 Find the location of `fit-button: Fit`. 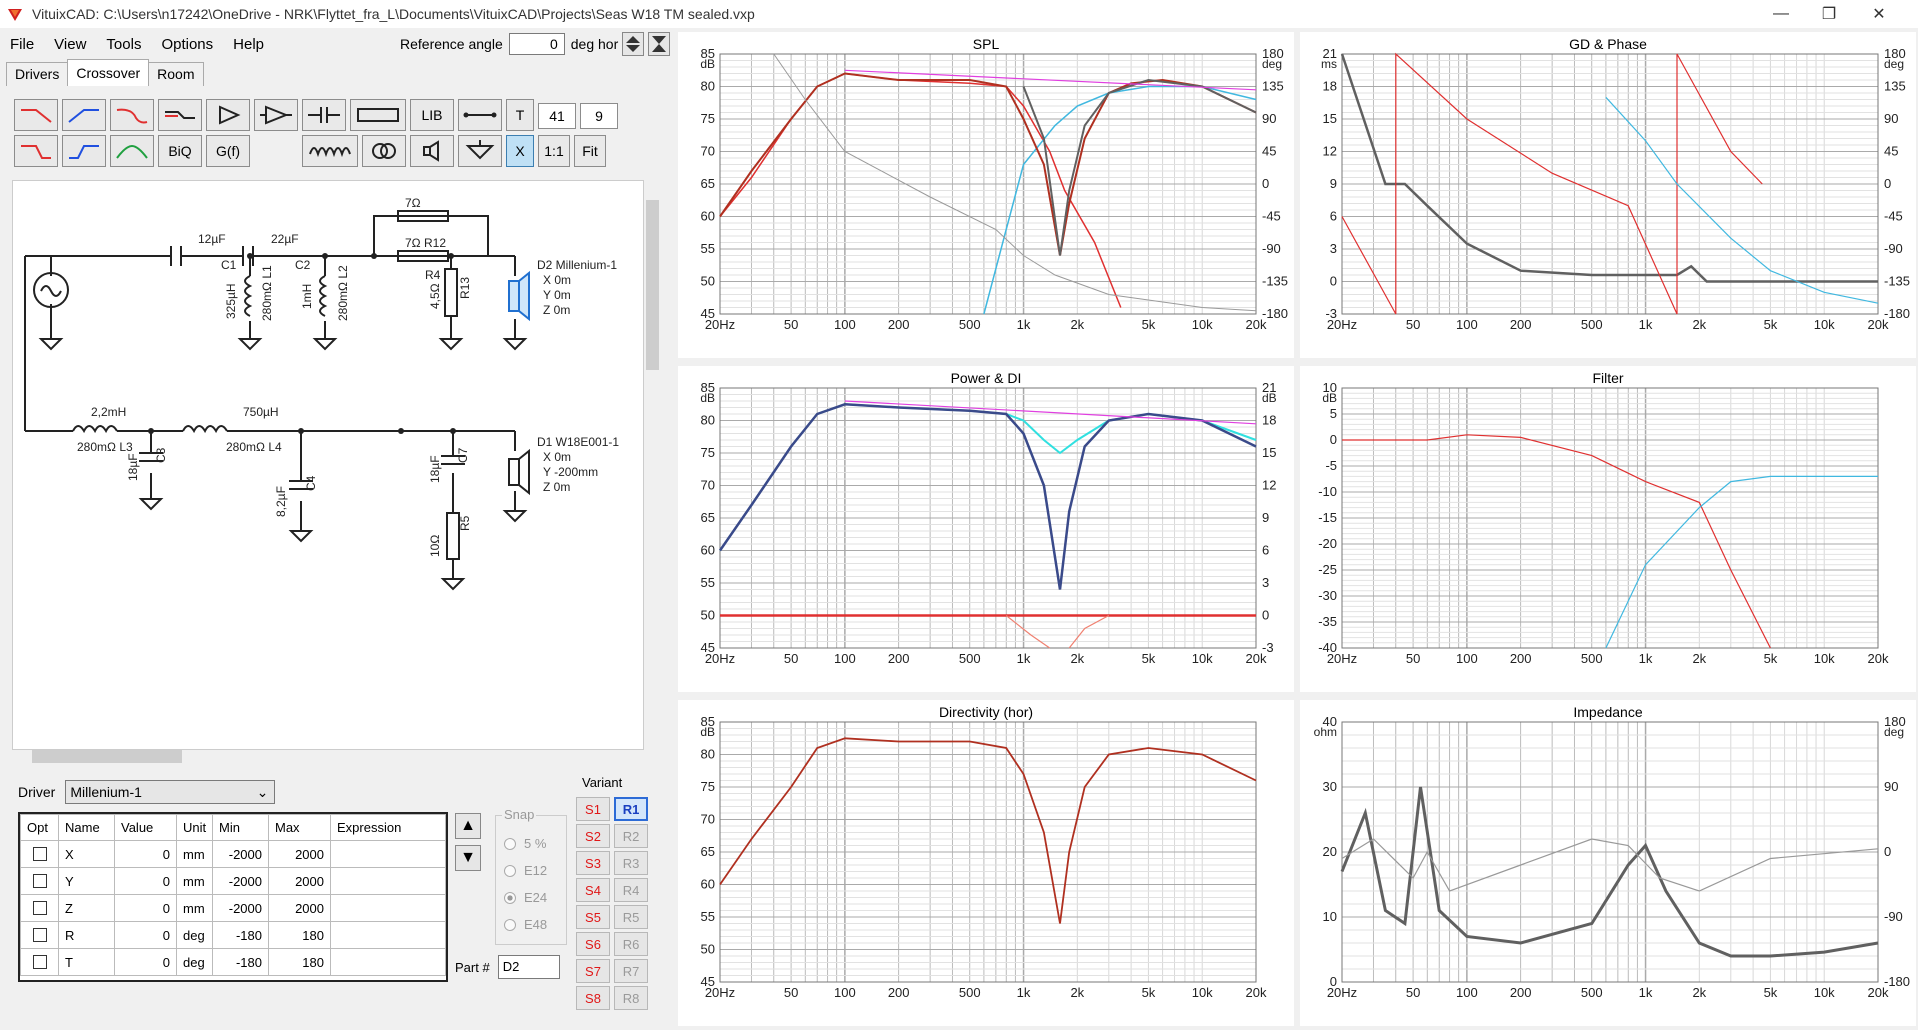

fit-button: Fit is located at coordinates (590, 151).